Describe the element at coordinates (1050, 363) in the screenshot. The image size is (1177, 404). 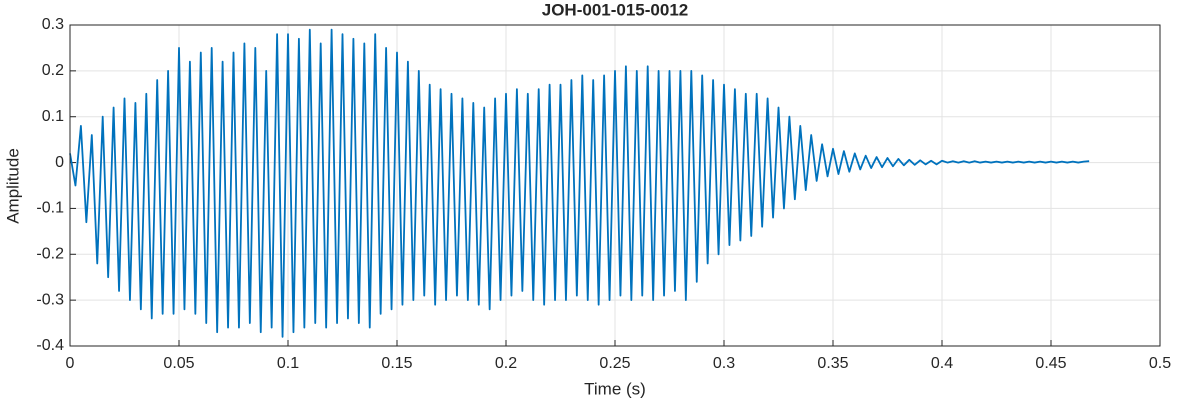
I see `x-tick-label: 0.45` at that location.